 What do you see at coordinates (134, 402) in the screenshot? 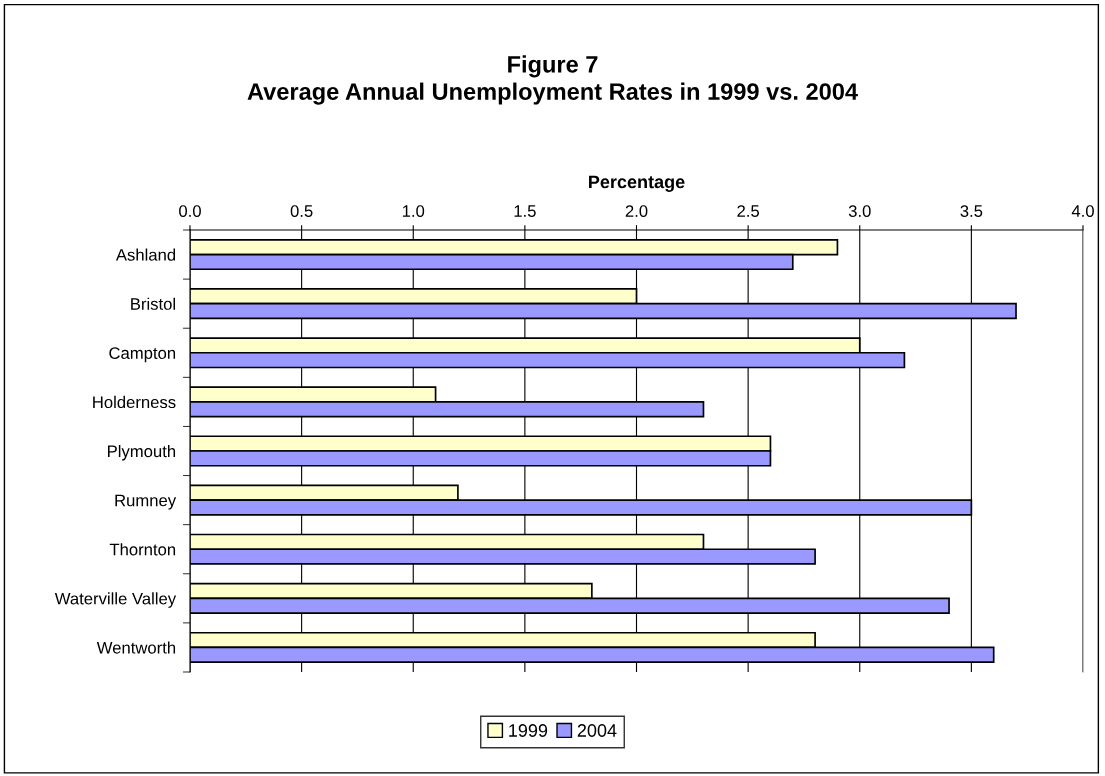
I see `y-tick-label: Holderness` at bounding box center [134, 402].